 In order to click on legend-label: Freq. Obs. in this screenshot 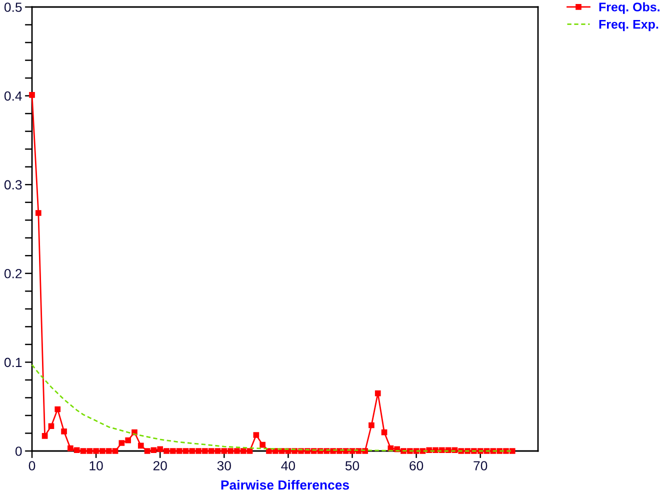, I will do `click(629, 8)`.